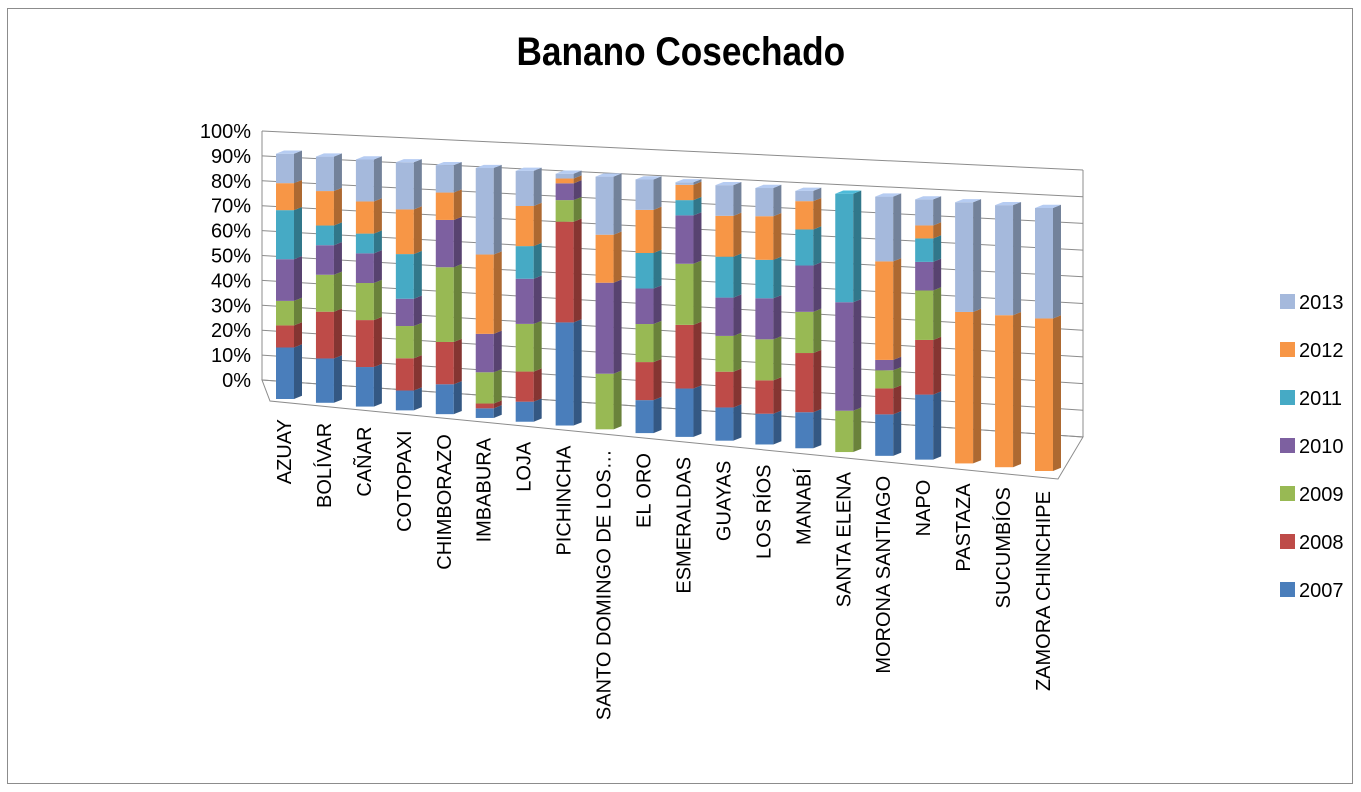 This screenshot has width=1361, height=792. I want to click on y-axis-ticks: 0% 10% 20% 30% 40%50% 60% 70% 80% 90% 100%, so click(225, 256).